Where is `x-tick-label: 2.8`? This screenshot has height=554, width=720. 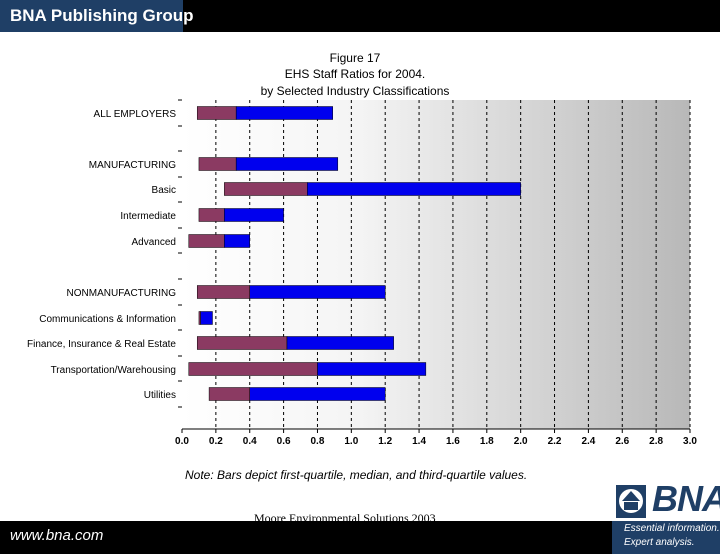 x-tick-label: 2.8 is located at coordinates (656, 441).